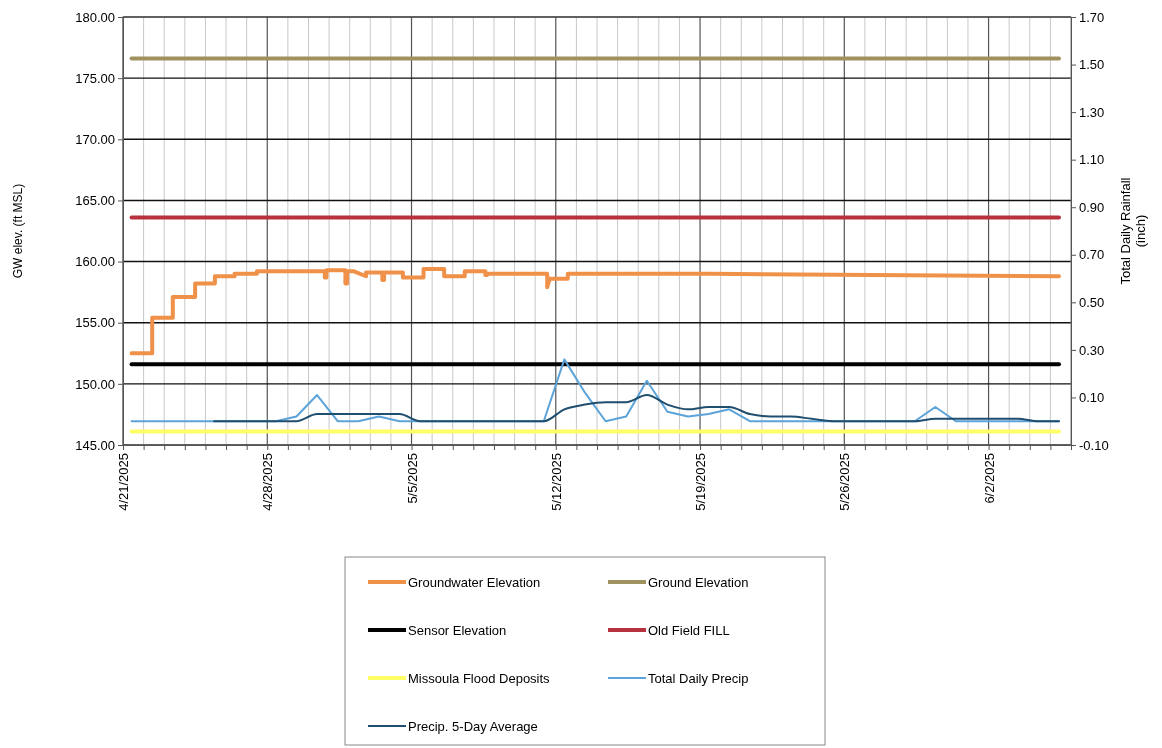 This screenshot has width=1162, height=748. Describe the element at coordinates (474, 582) in the screenshot. I see `legend-label: Groundwater Elevation` at that location.